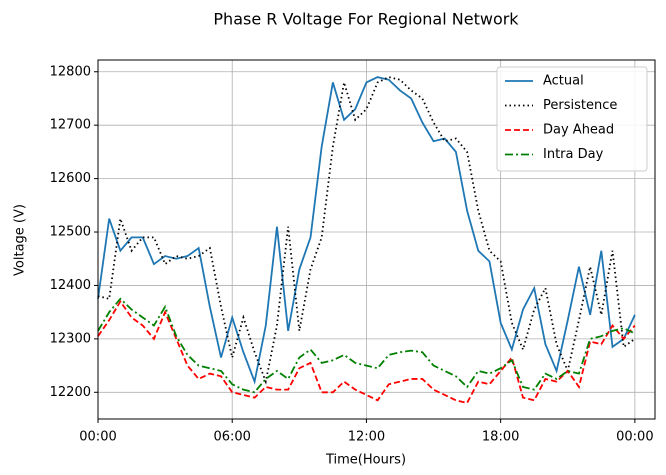 This screenshot has height=475, width=666. Describe the element at coordinates (20, 240) in the screenshot. I see `y-axis-label: Voltage (V)` at that location.